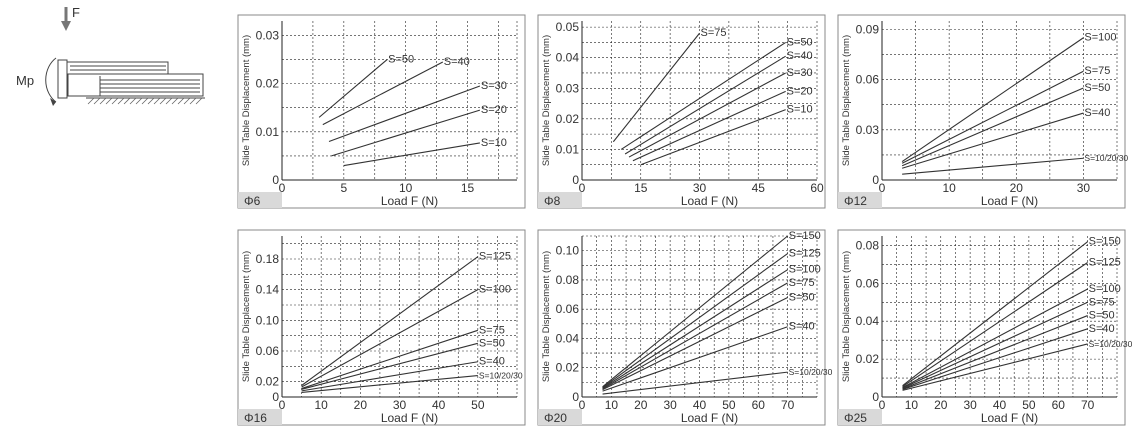 This screenshot has height=446, width=1133. What do you see at coordinates (868, 80) in the screenshot?
I see `y-tick-label: 0.06` at bounding box center [868, 80].